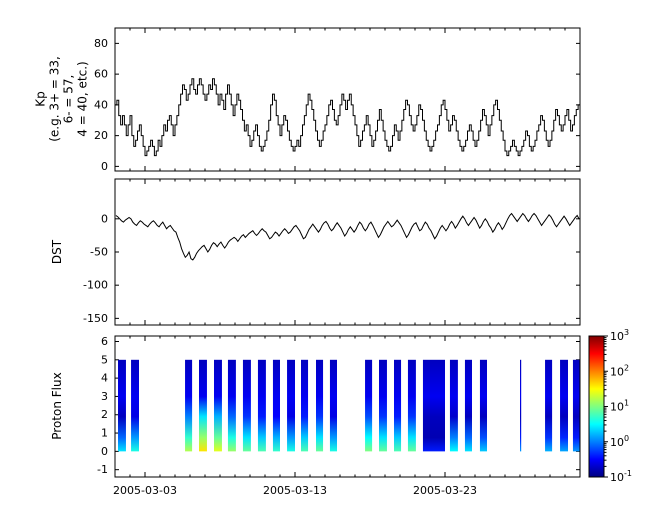 Image resolution: width=665 pixels, height=523 pixels. What do you see at coordinates (619, 441) in the screenshot?
I see `colorbar-tick-label: 10⁰` at bounding box center [619, 441].